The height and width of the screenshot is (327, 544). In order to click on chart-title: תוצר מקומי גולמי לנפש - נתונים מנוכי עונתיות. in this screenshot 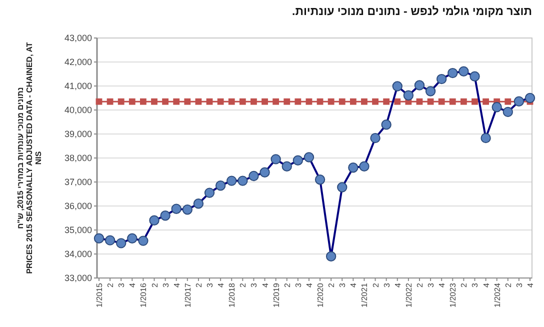, I will do `click(412, 11)`.